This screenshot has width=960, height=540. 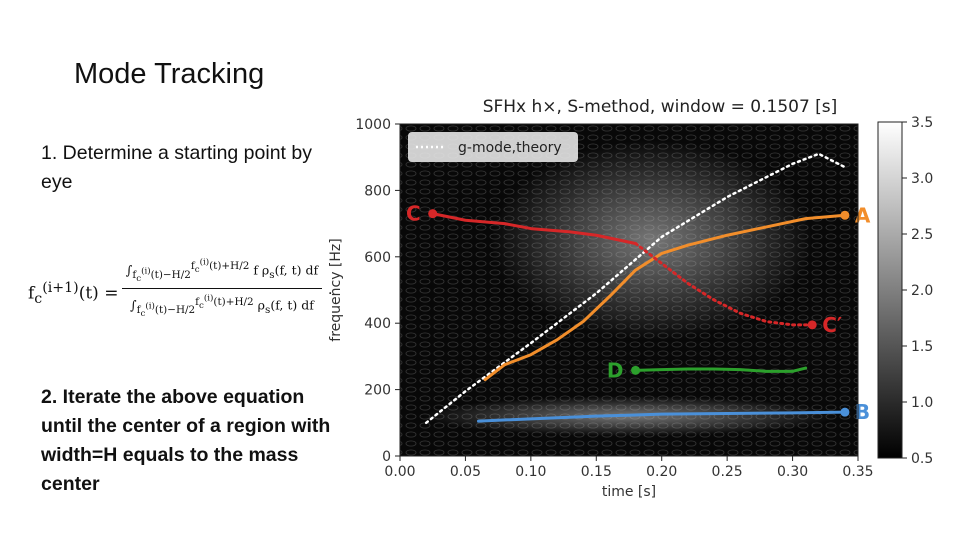 I want to click on series-label-a: A, so click(x=863, y=215).